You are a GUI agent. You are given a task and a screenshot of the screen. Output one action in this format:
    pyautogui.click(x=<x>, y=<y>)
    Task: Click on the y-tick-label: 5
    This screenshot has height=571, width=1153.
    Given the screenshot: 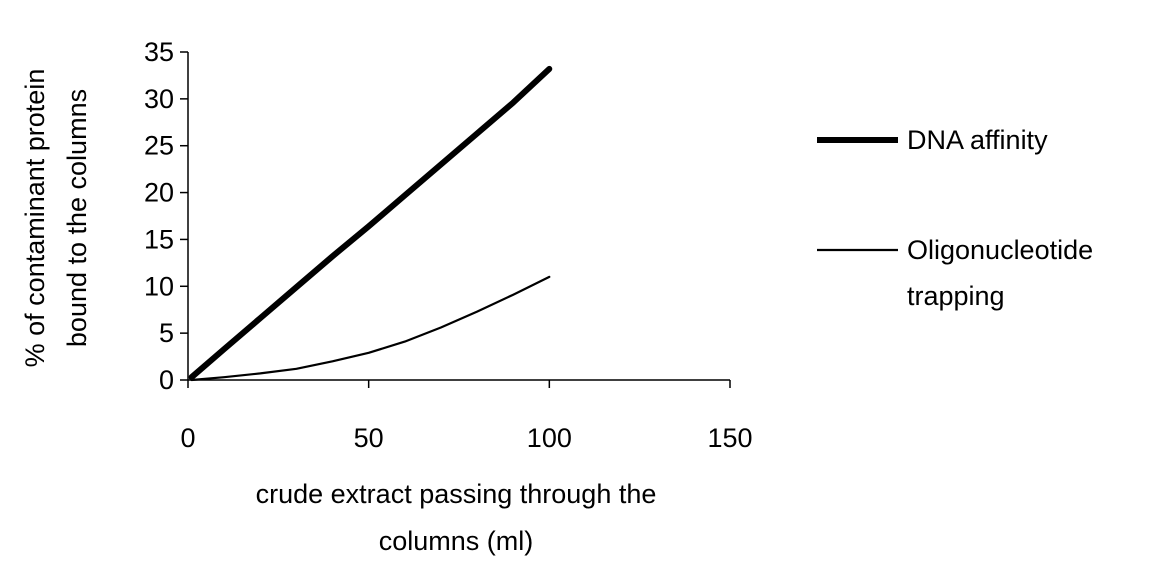 What is the action you would take?
    pyautogui.click(x=166, y=333)
    